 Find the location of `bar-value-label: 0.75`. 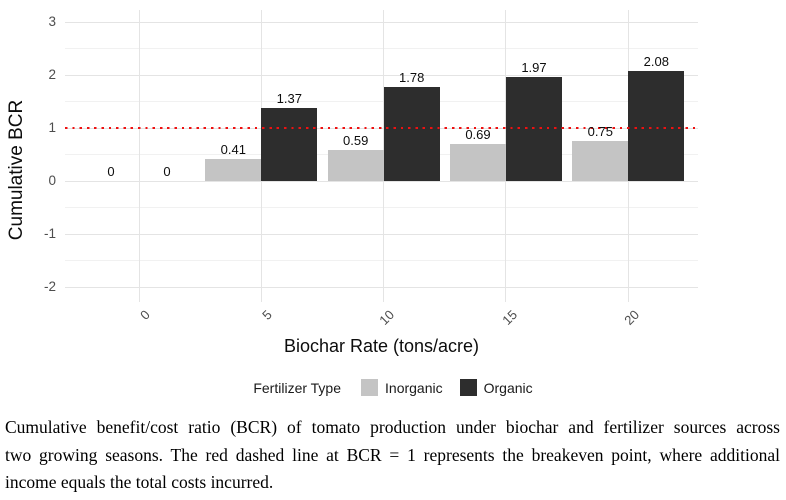

bar-value-label: 0.75 is located at coordinates (600, 132).